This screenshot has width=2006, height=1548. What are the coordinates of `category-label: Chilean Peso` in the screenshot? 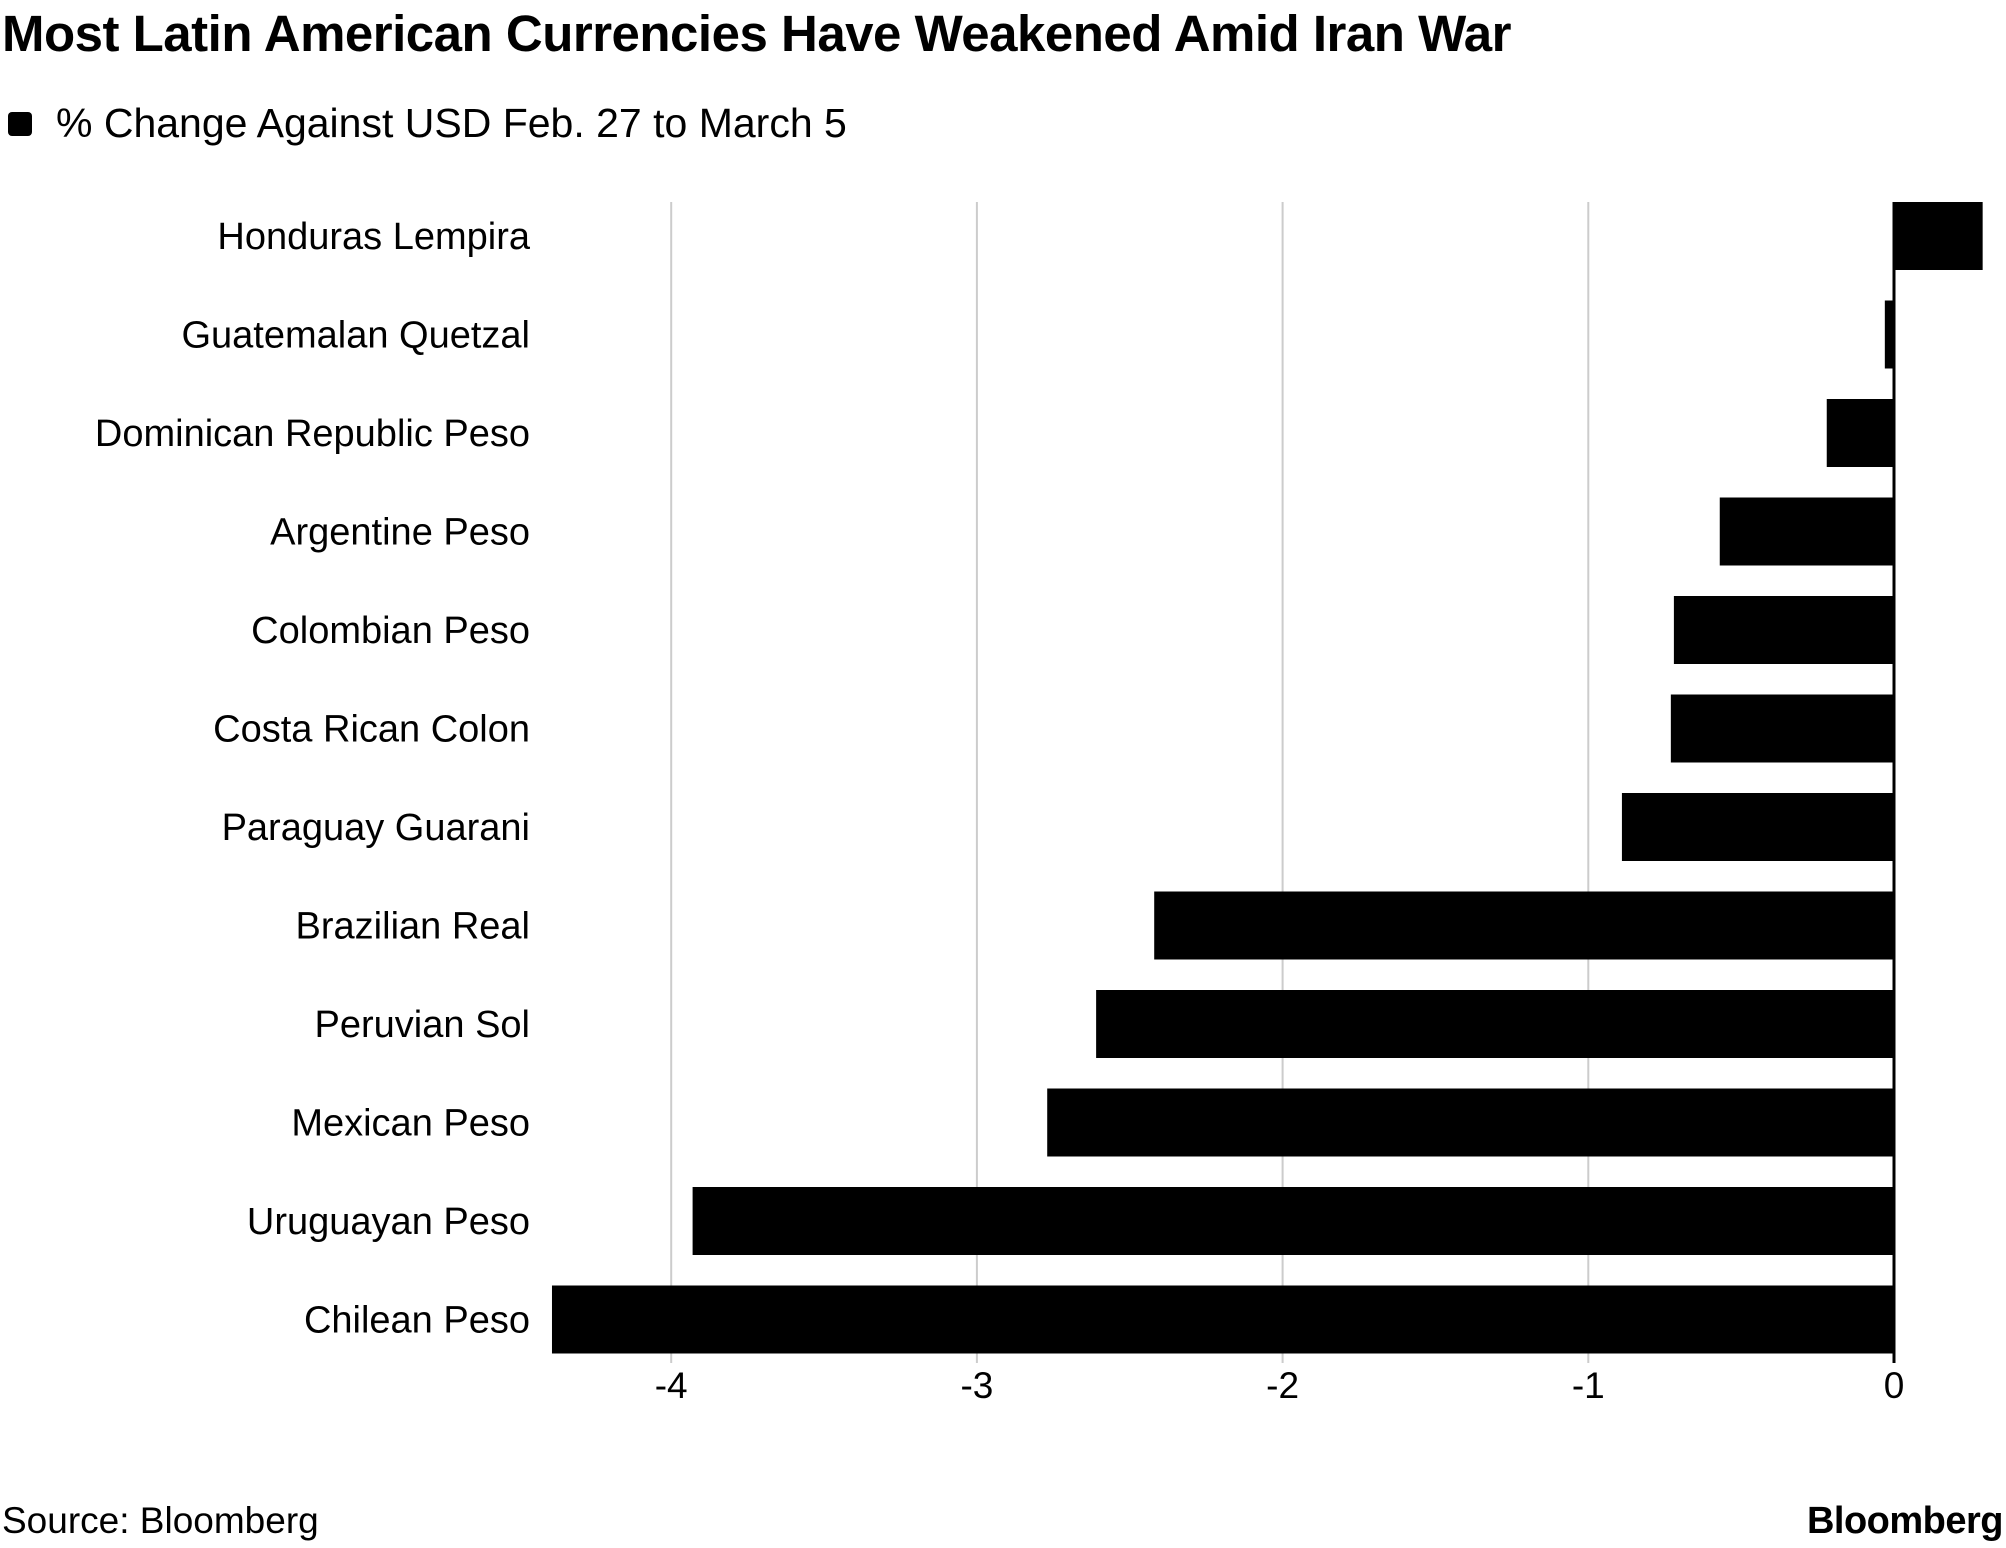 It's located at (417, 1321).